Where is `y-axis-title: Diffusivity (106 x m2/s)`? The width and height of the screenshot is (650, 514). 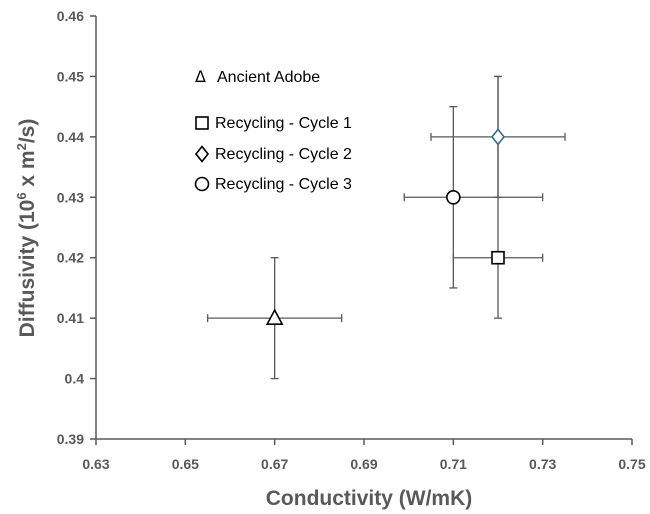 y-axis-title: Diffusivity (106 x m2/s) is located at coordinates (26, 228).